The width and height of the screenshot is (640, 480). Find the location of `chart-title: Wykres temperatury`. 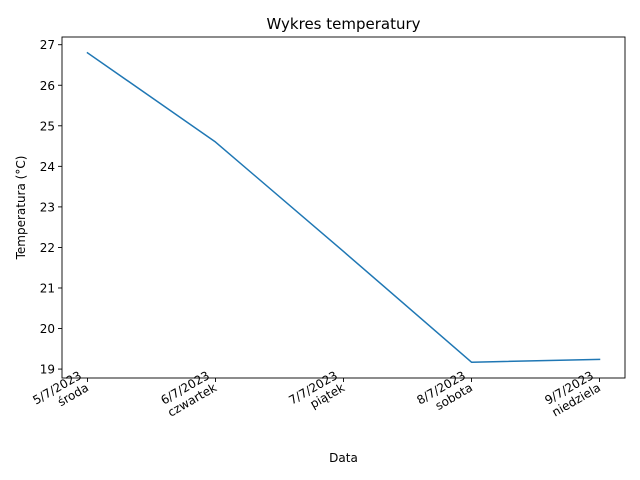

chart-title: Wykres temperatury is located at coordinates (343, 24).